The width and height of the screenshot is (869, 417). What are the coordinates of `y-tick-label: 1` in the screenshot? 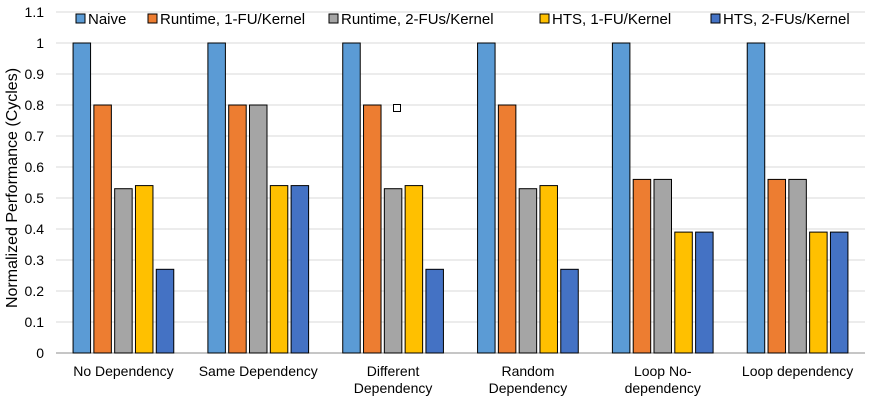 It's located at (40, 43).